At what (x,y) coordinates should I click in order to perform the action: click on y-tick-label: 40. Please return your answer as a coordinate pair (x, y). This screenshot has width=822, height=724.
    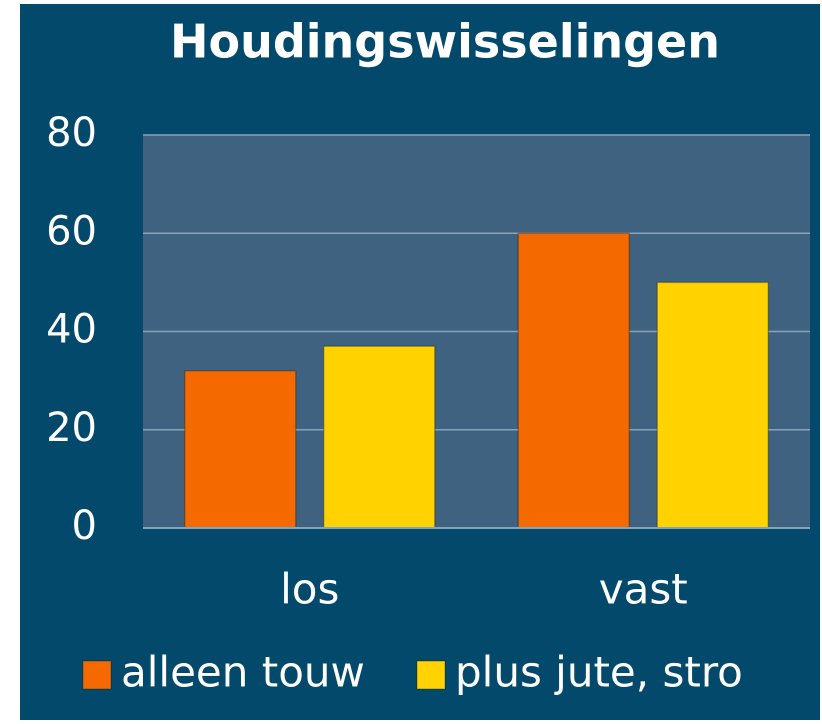
    Looking at the image, I should click on (71, 330).